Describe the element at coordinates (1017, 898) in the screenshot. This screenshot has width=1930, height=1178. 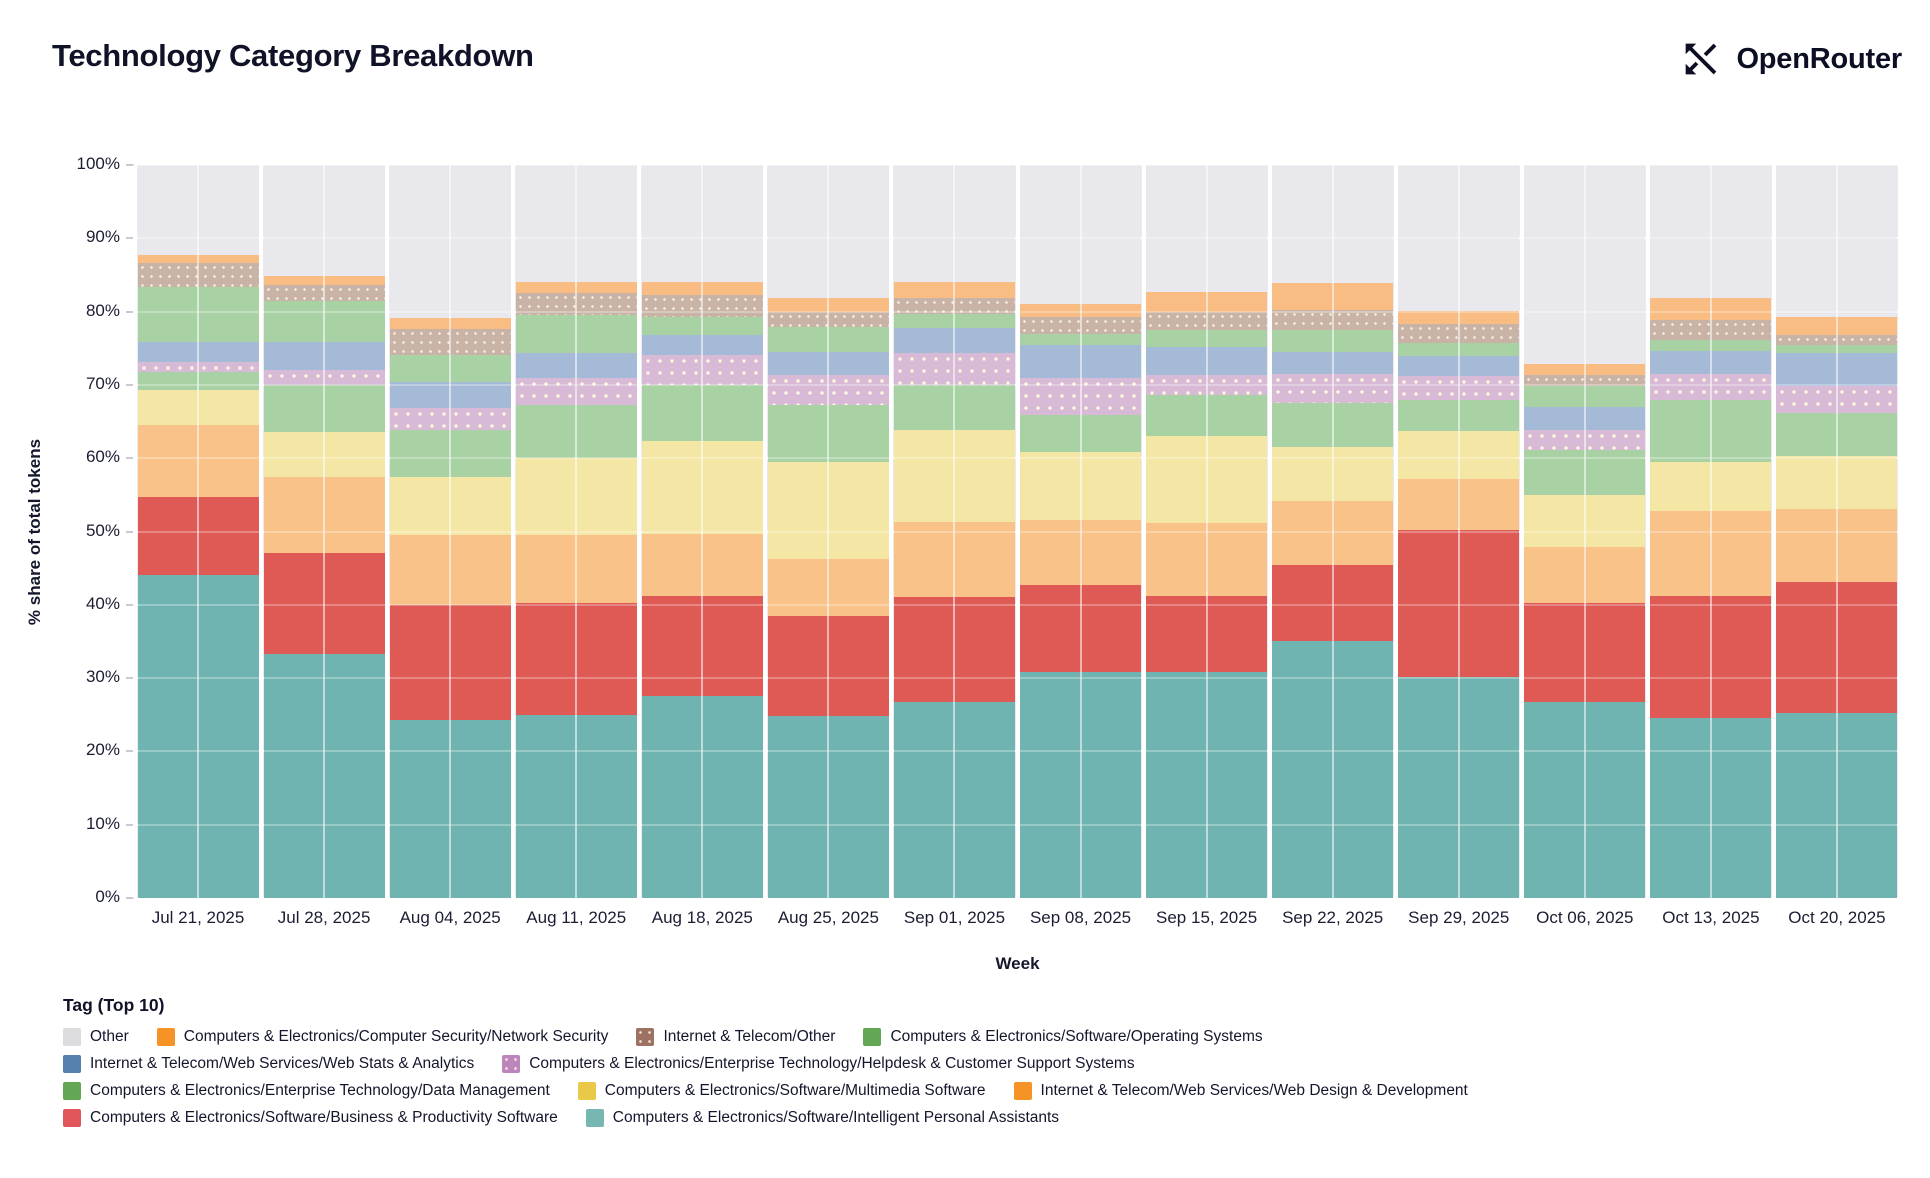
I see `gridline-h` at that location.